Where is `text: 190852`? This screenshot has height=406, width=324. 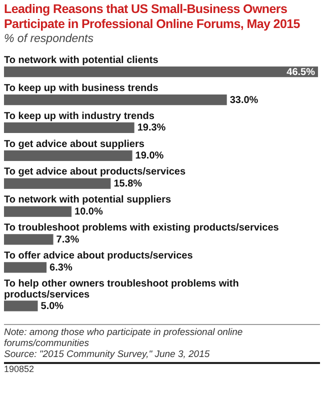
text: 190852 is located at coordinates (162, 368).